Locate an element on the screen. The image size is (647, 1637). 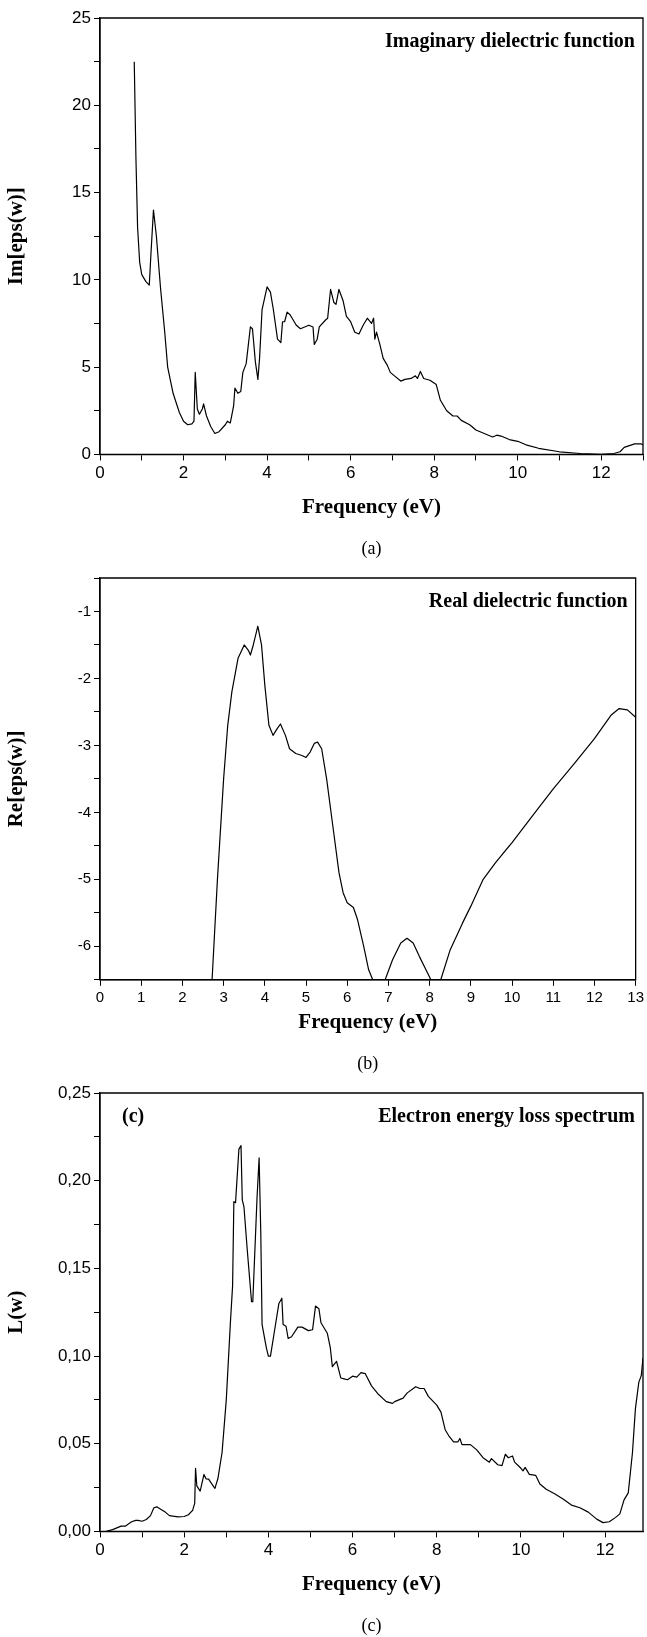
y-tick-label: -5 is located at coordinates (84, 878).